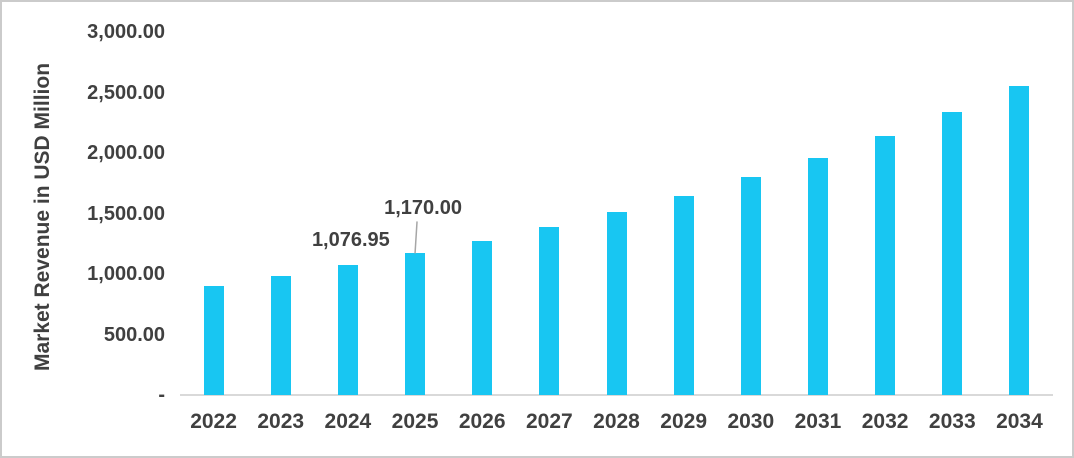 This screenshot has height=458, width=1074. What do you see at coordinates (1019, 240) in the screenshot?
I see `bar-2034` at bounding box center [1019, 240].